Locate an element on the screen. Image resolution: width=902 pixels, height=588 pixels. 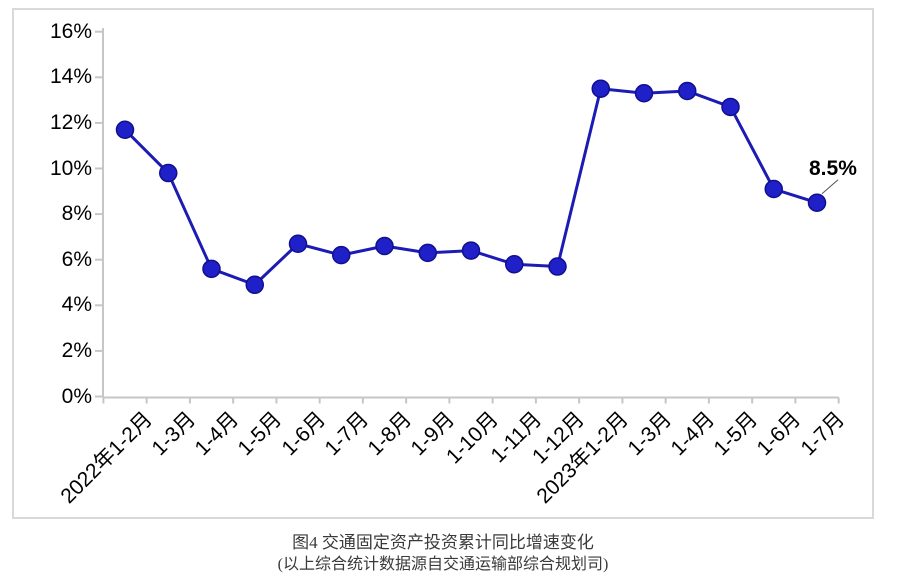
y-axis-tick-label: 6% is located at coordinates (76, 259).